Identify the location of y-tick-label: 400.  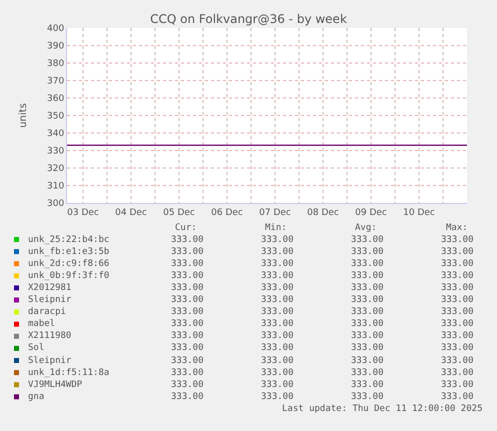
(55, 29).